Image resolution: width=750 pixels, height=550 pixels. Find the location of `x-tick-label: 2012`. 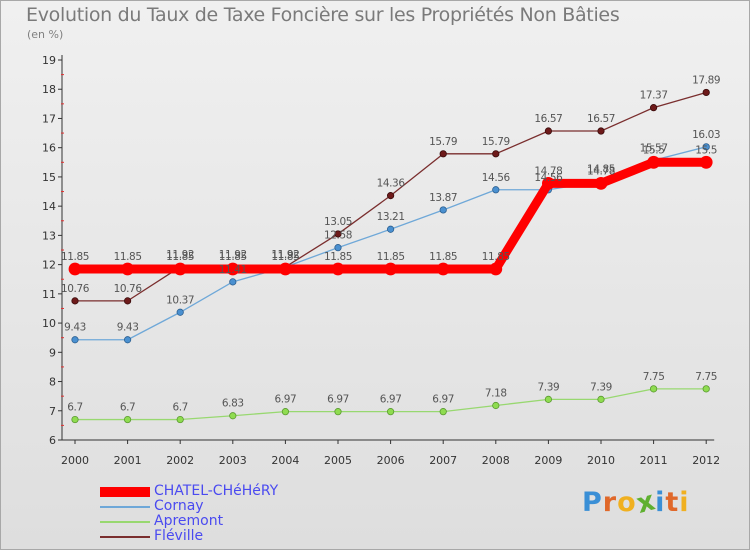

x-tick-label: 2012 is located at coordinates (706, 460).